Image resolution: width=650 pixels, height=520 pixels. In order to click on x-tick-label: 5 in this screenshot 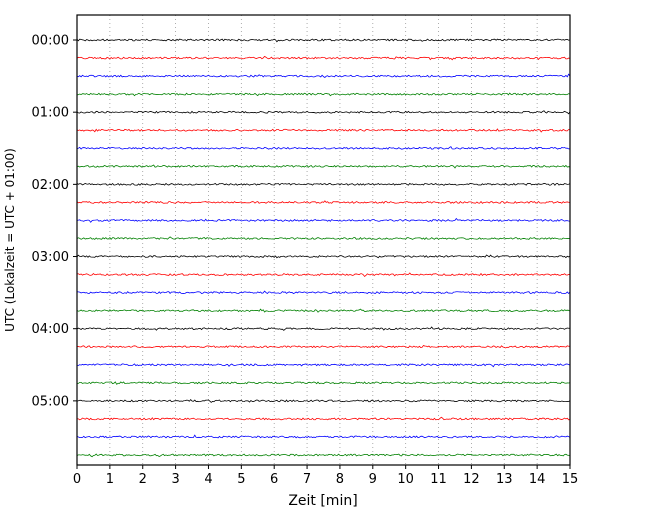, I will do `click(241, 479)`.